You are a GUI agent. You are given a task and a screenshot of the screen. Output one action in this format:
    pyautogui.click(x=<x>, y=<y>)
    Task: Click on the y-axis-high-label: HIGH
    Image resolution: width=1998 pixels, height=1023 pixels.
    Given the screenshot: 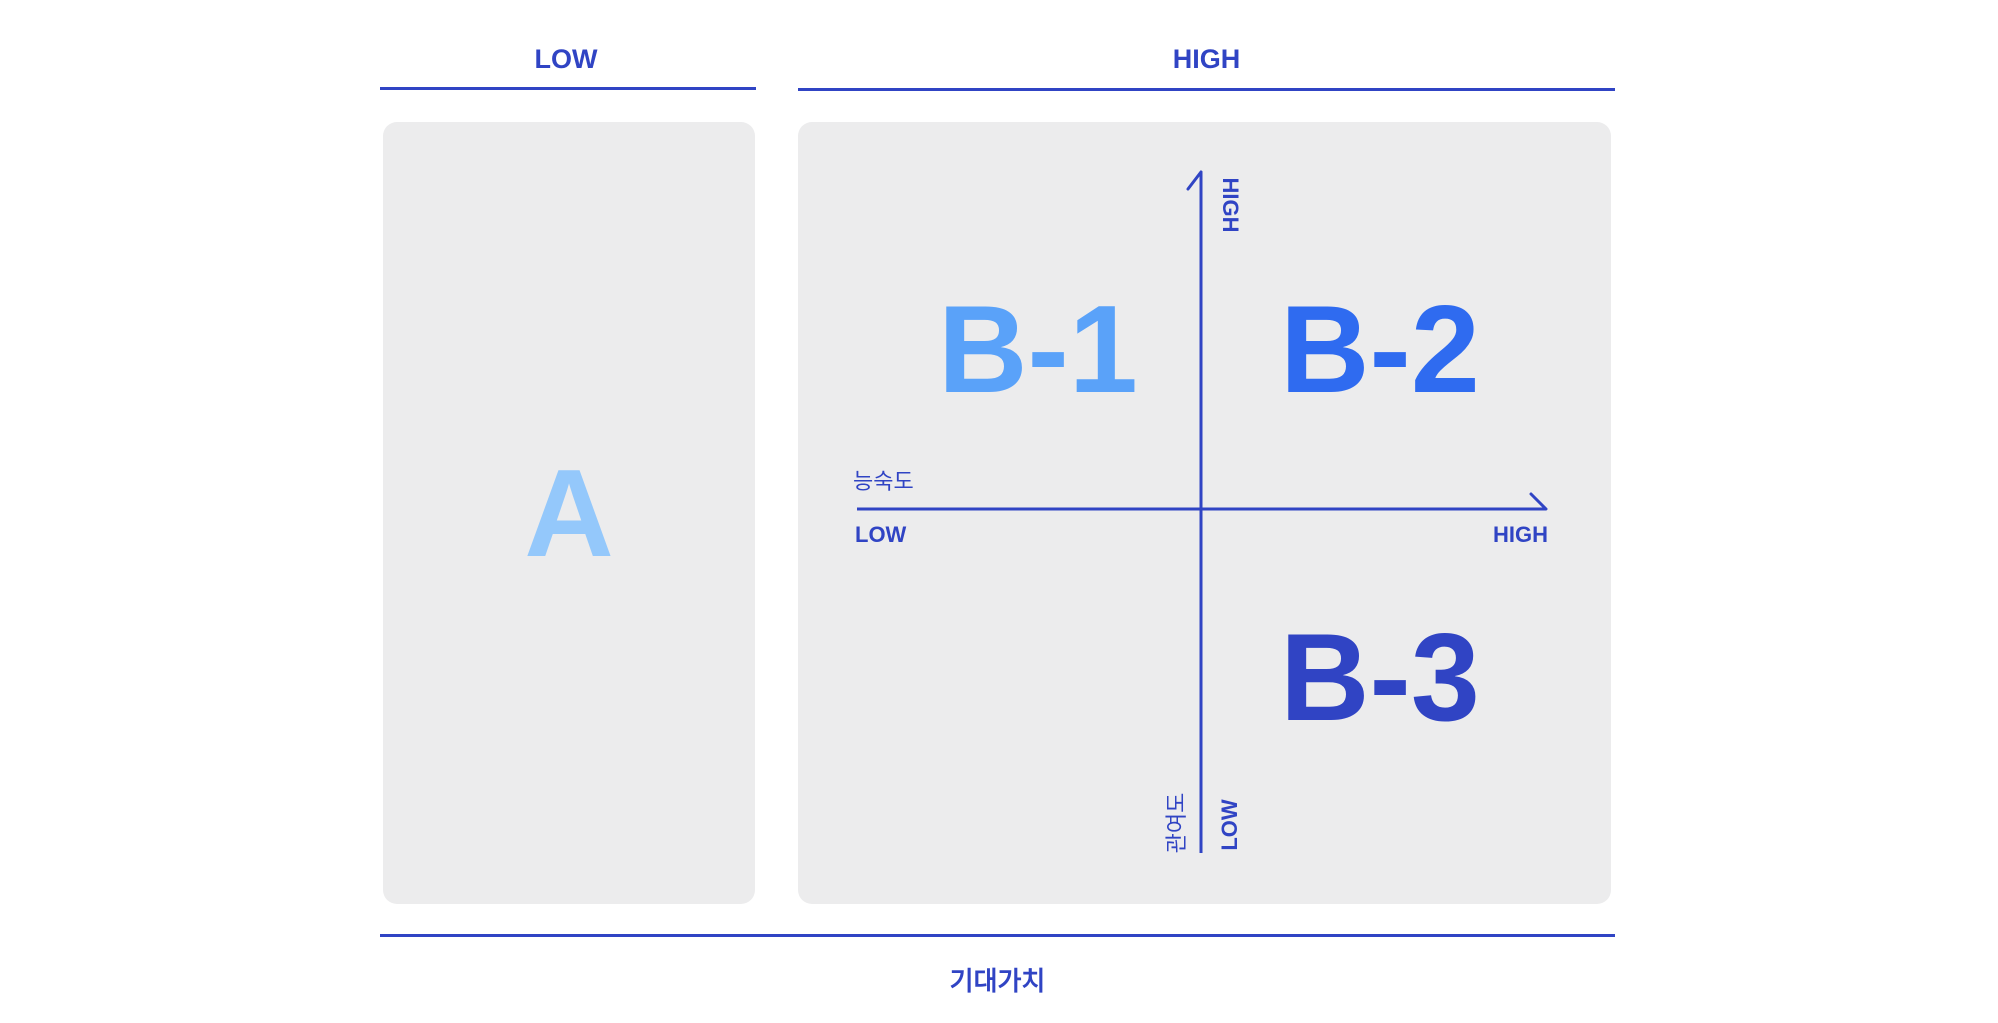 What is the action you would take?
    pyautogui.click(x=1230, y=205)
    